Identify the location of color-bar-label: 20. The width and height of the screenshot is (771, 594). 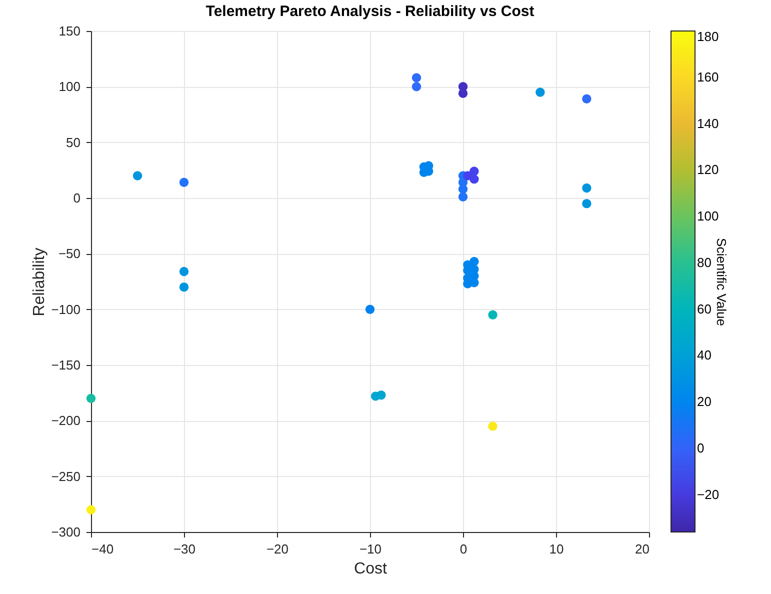
(704, 402).